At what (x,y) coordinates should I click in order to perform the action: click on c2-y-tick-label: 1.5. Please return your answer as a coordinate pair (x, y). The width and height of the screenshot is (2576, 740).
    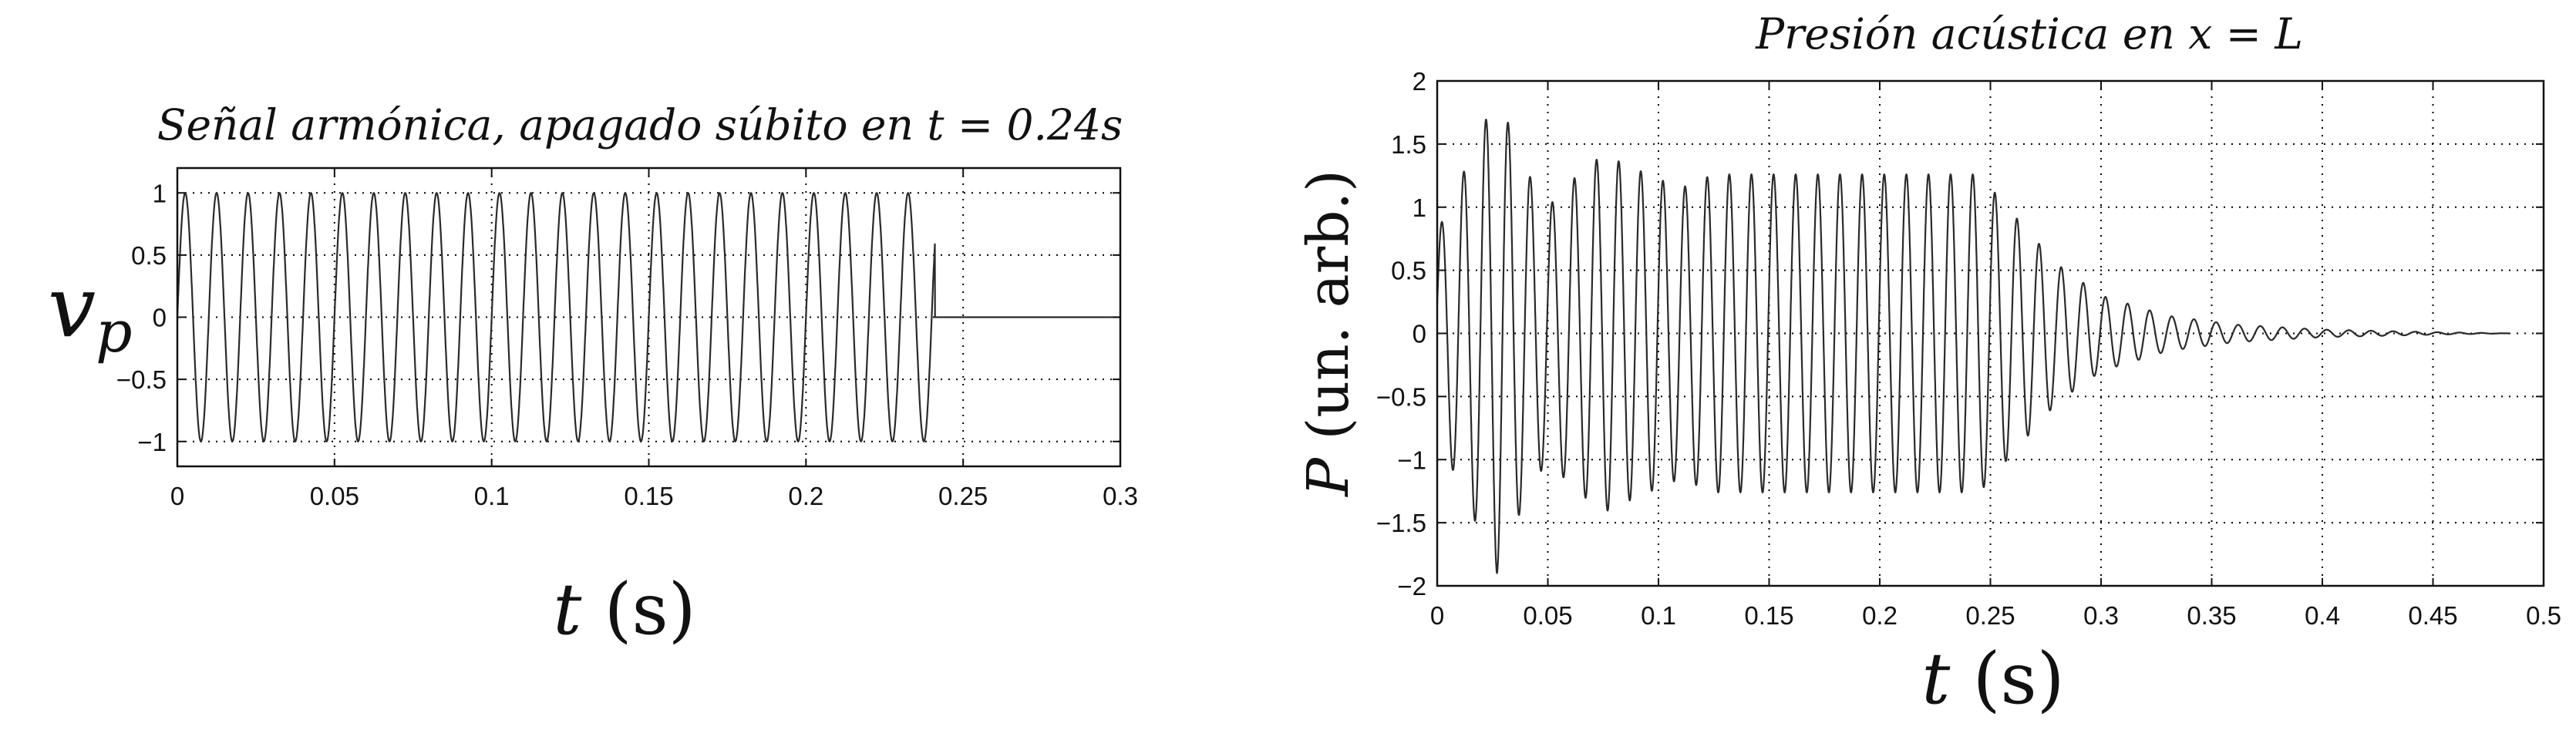
    Looking at the image, I should click on (1408, 145).